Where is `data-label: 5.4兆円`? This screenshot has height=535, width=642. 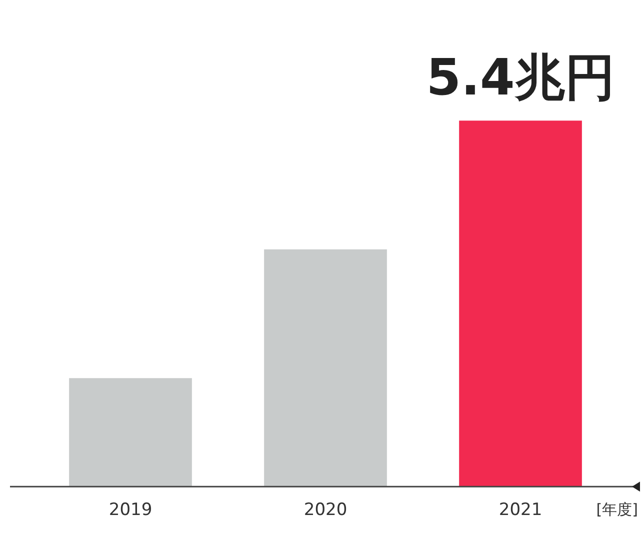
data-label: 5.4兆円 is located at coordinates (520, 77).